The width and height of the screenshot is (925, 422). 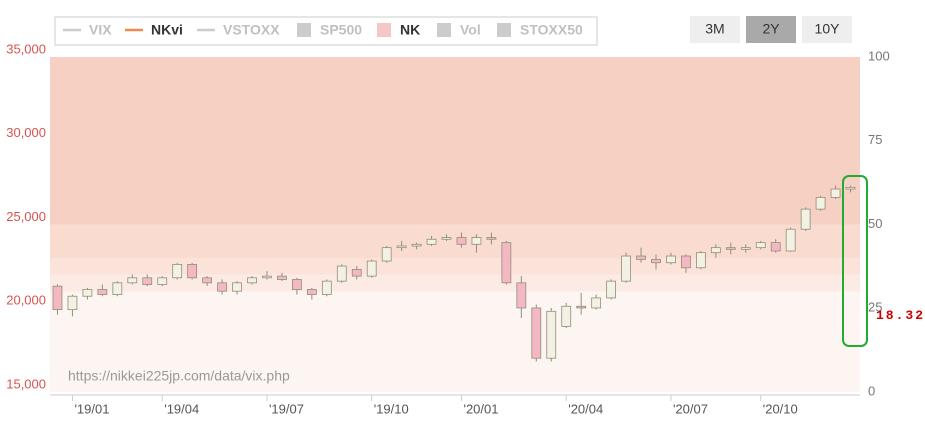 I want to click on y2-tick-label: 100, so click(x=879, y=55).